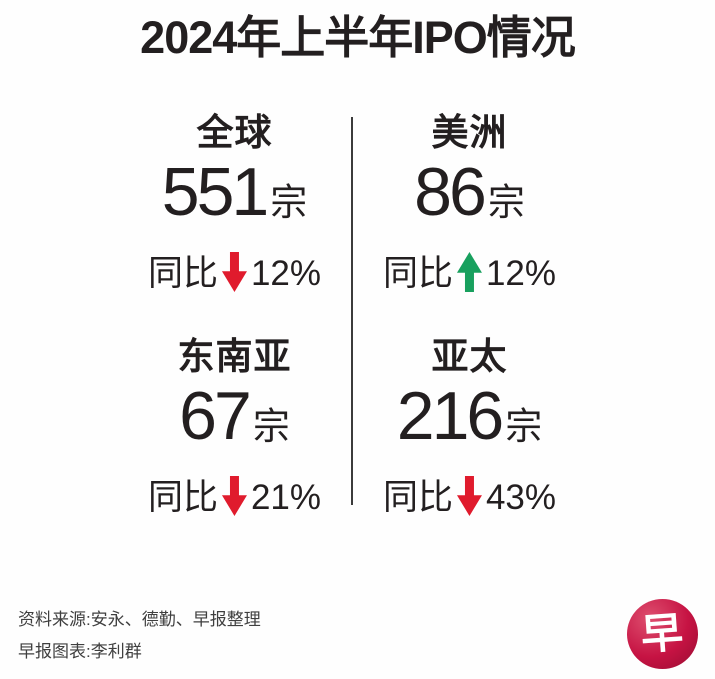  What do you see at coordinates (234, 356) in the screenshot?
I see `region-label: 东南亚` at bounding box center [234, 356].